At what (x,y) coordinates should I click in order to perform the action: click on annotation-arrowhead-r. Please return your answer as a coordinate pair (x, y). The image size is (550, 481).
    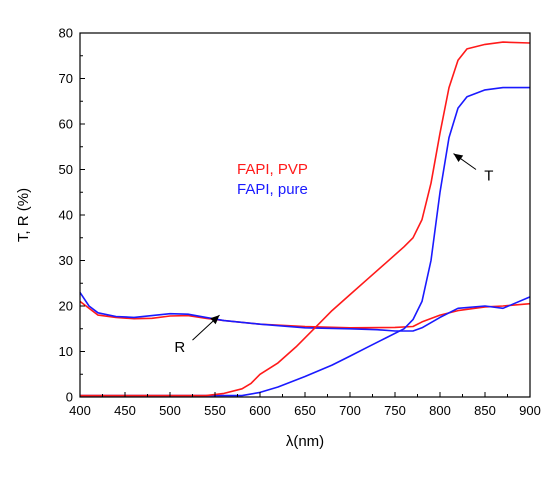
    Looking at the image, I should click on (215, 320).